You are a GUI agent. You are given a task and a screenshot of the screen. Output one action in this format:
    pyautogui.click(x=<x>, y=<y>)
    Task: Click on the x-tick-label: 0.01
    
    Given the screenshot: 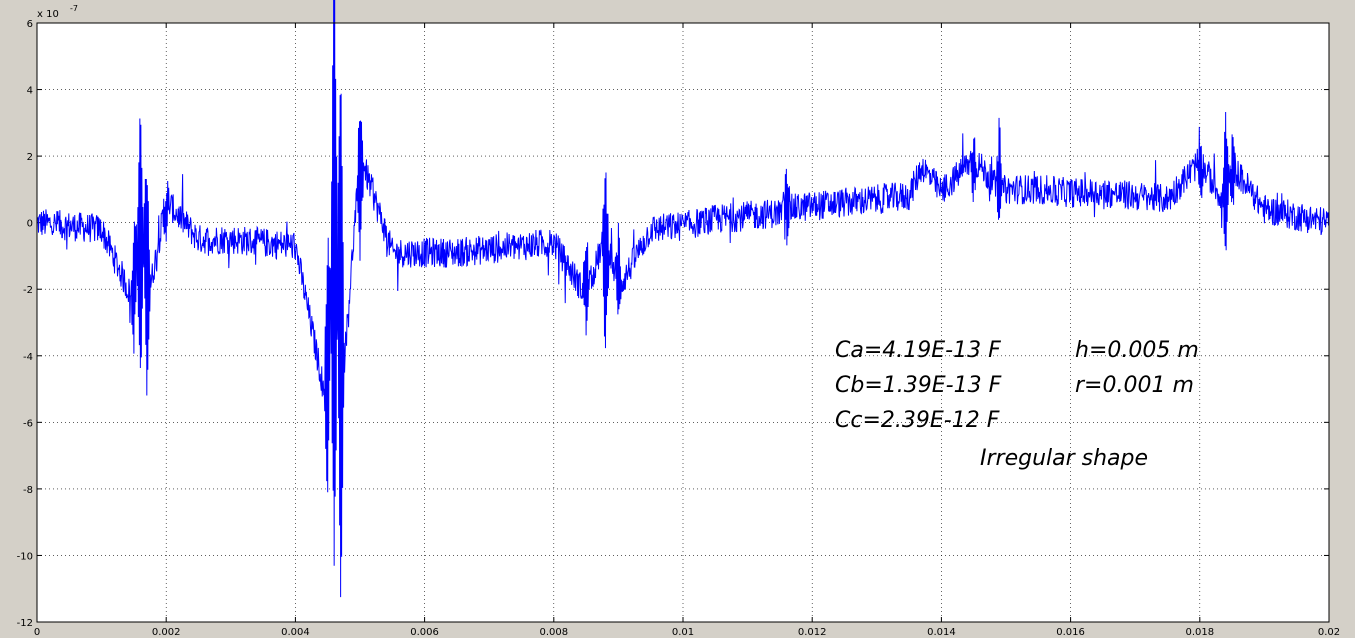 What is the action you would take?
    pyautogui.click(x=683, y=632)
    